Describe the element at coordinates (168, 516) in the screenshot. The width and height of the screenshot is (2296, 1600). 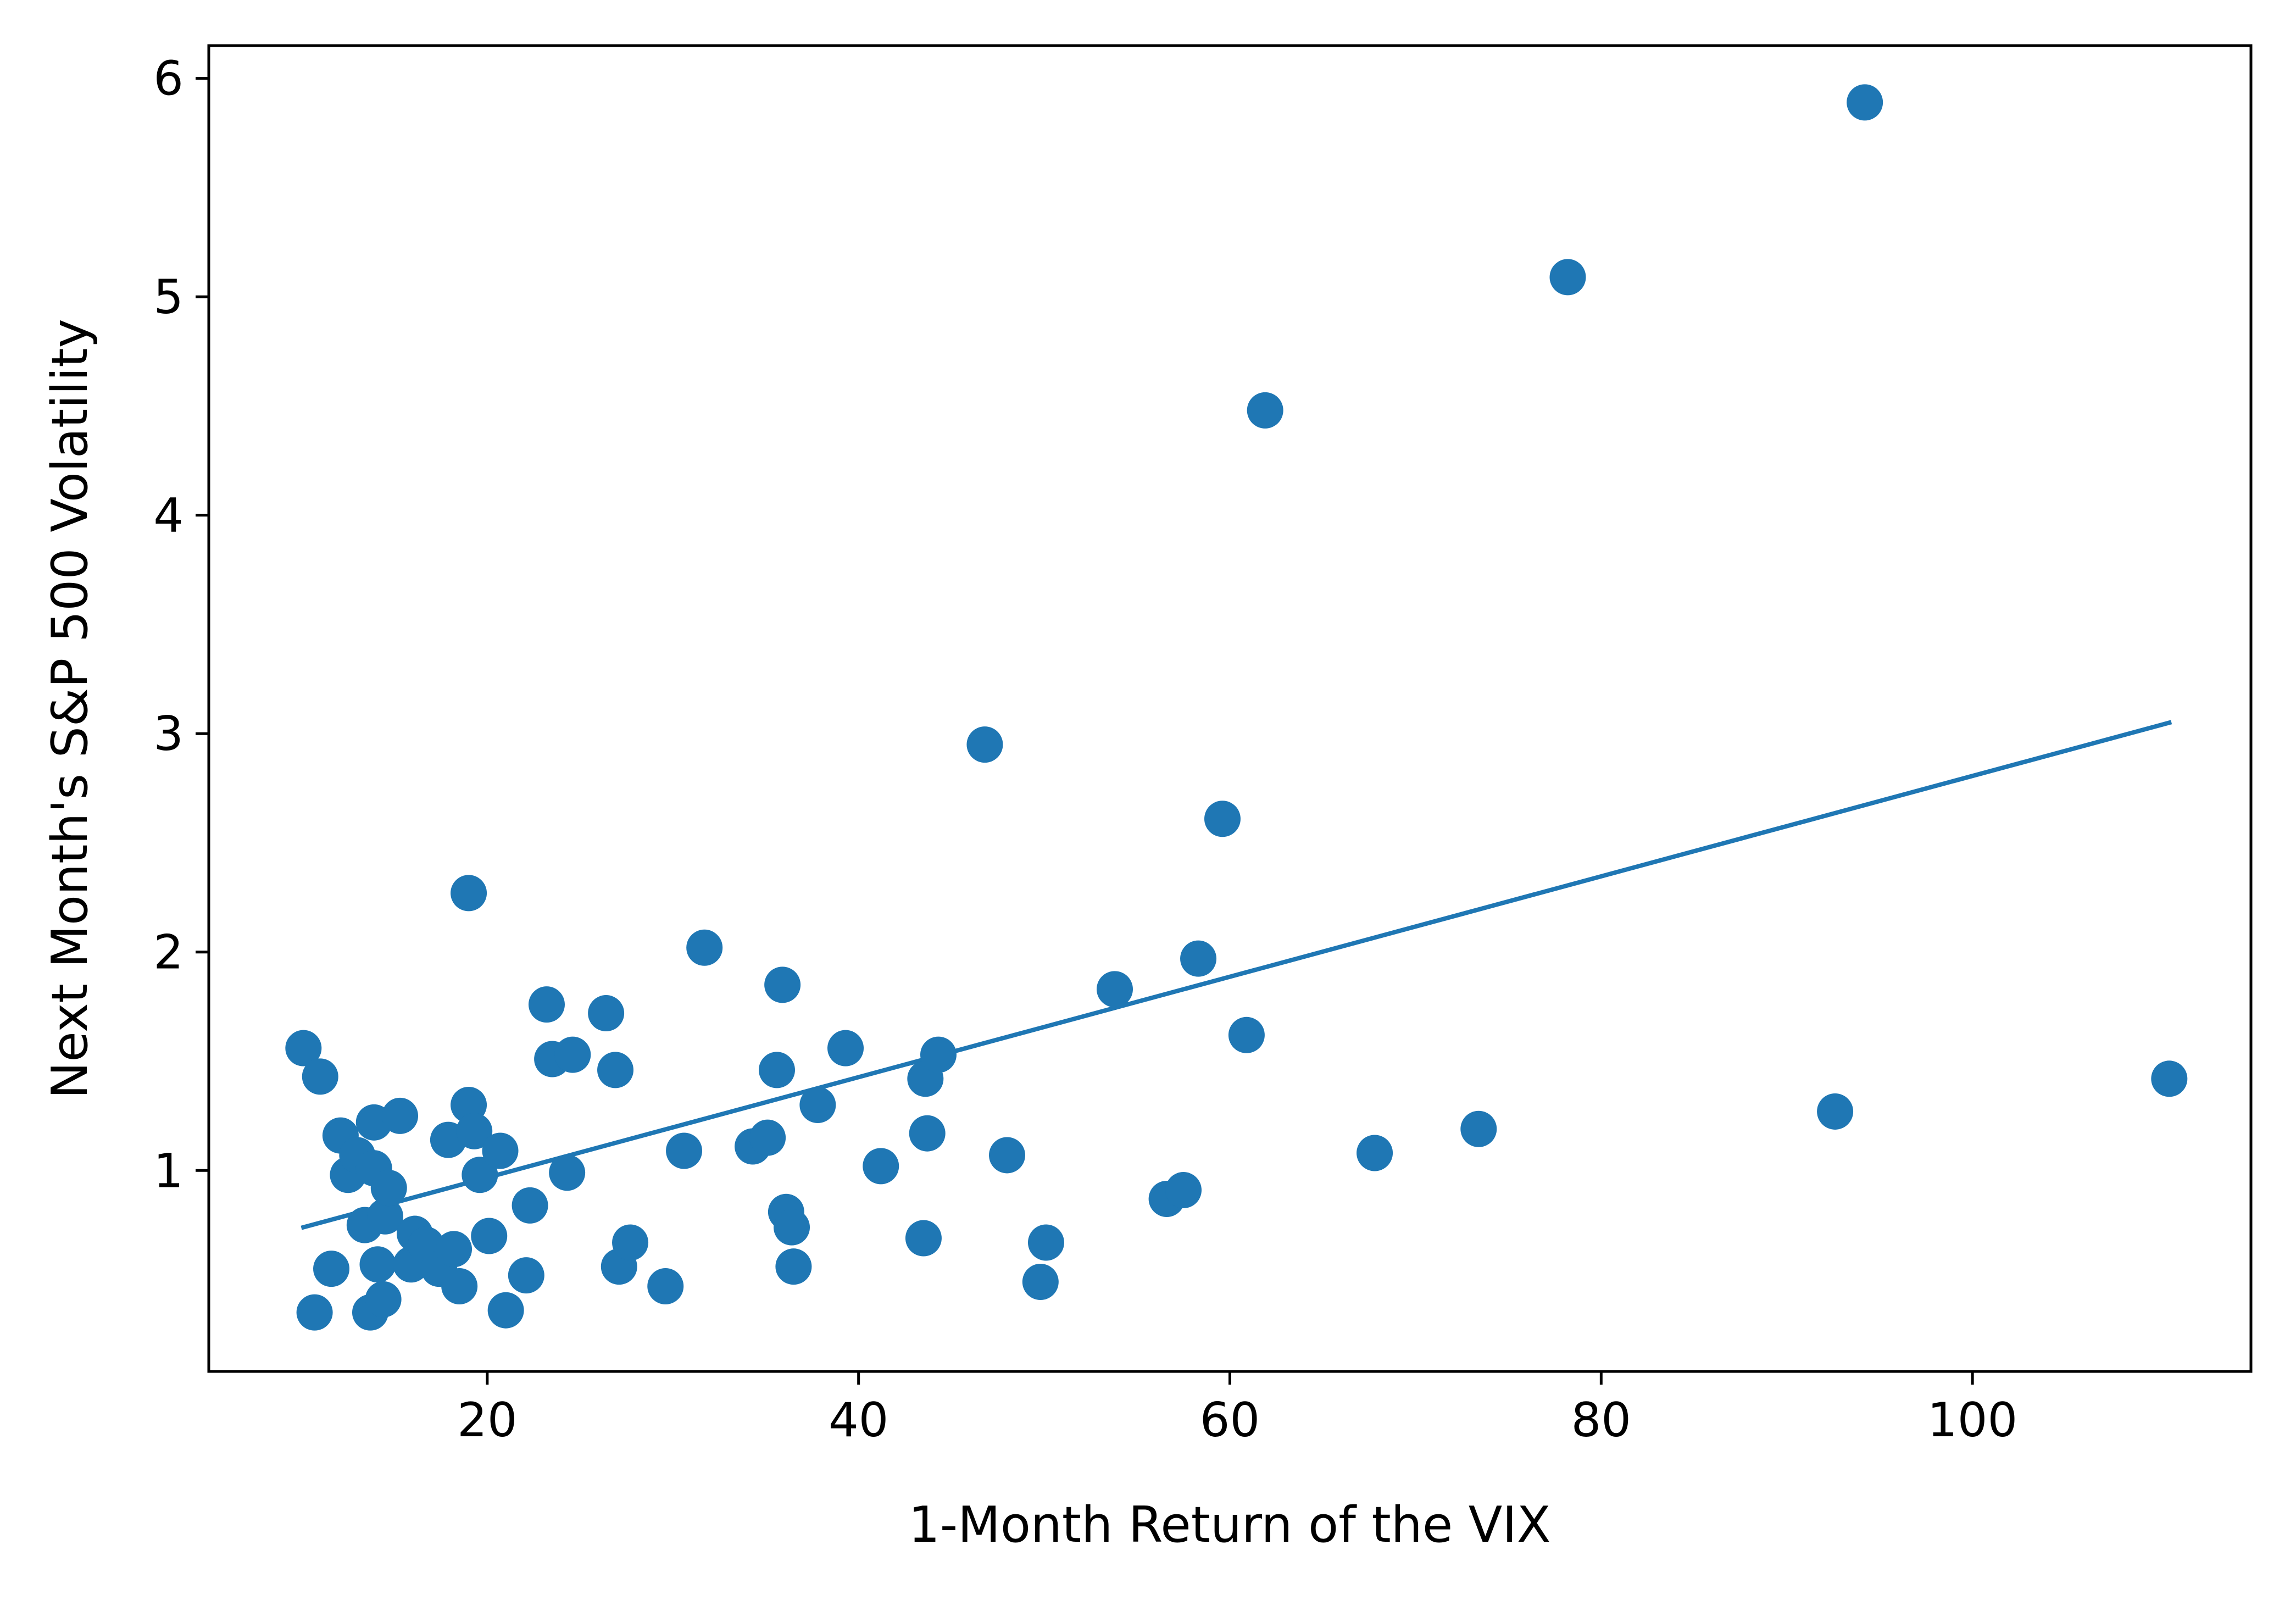
I see `y-tick-label: 4` at that location.